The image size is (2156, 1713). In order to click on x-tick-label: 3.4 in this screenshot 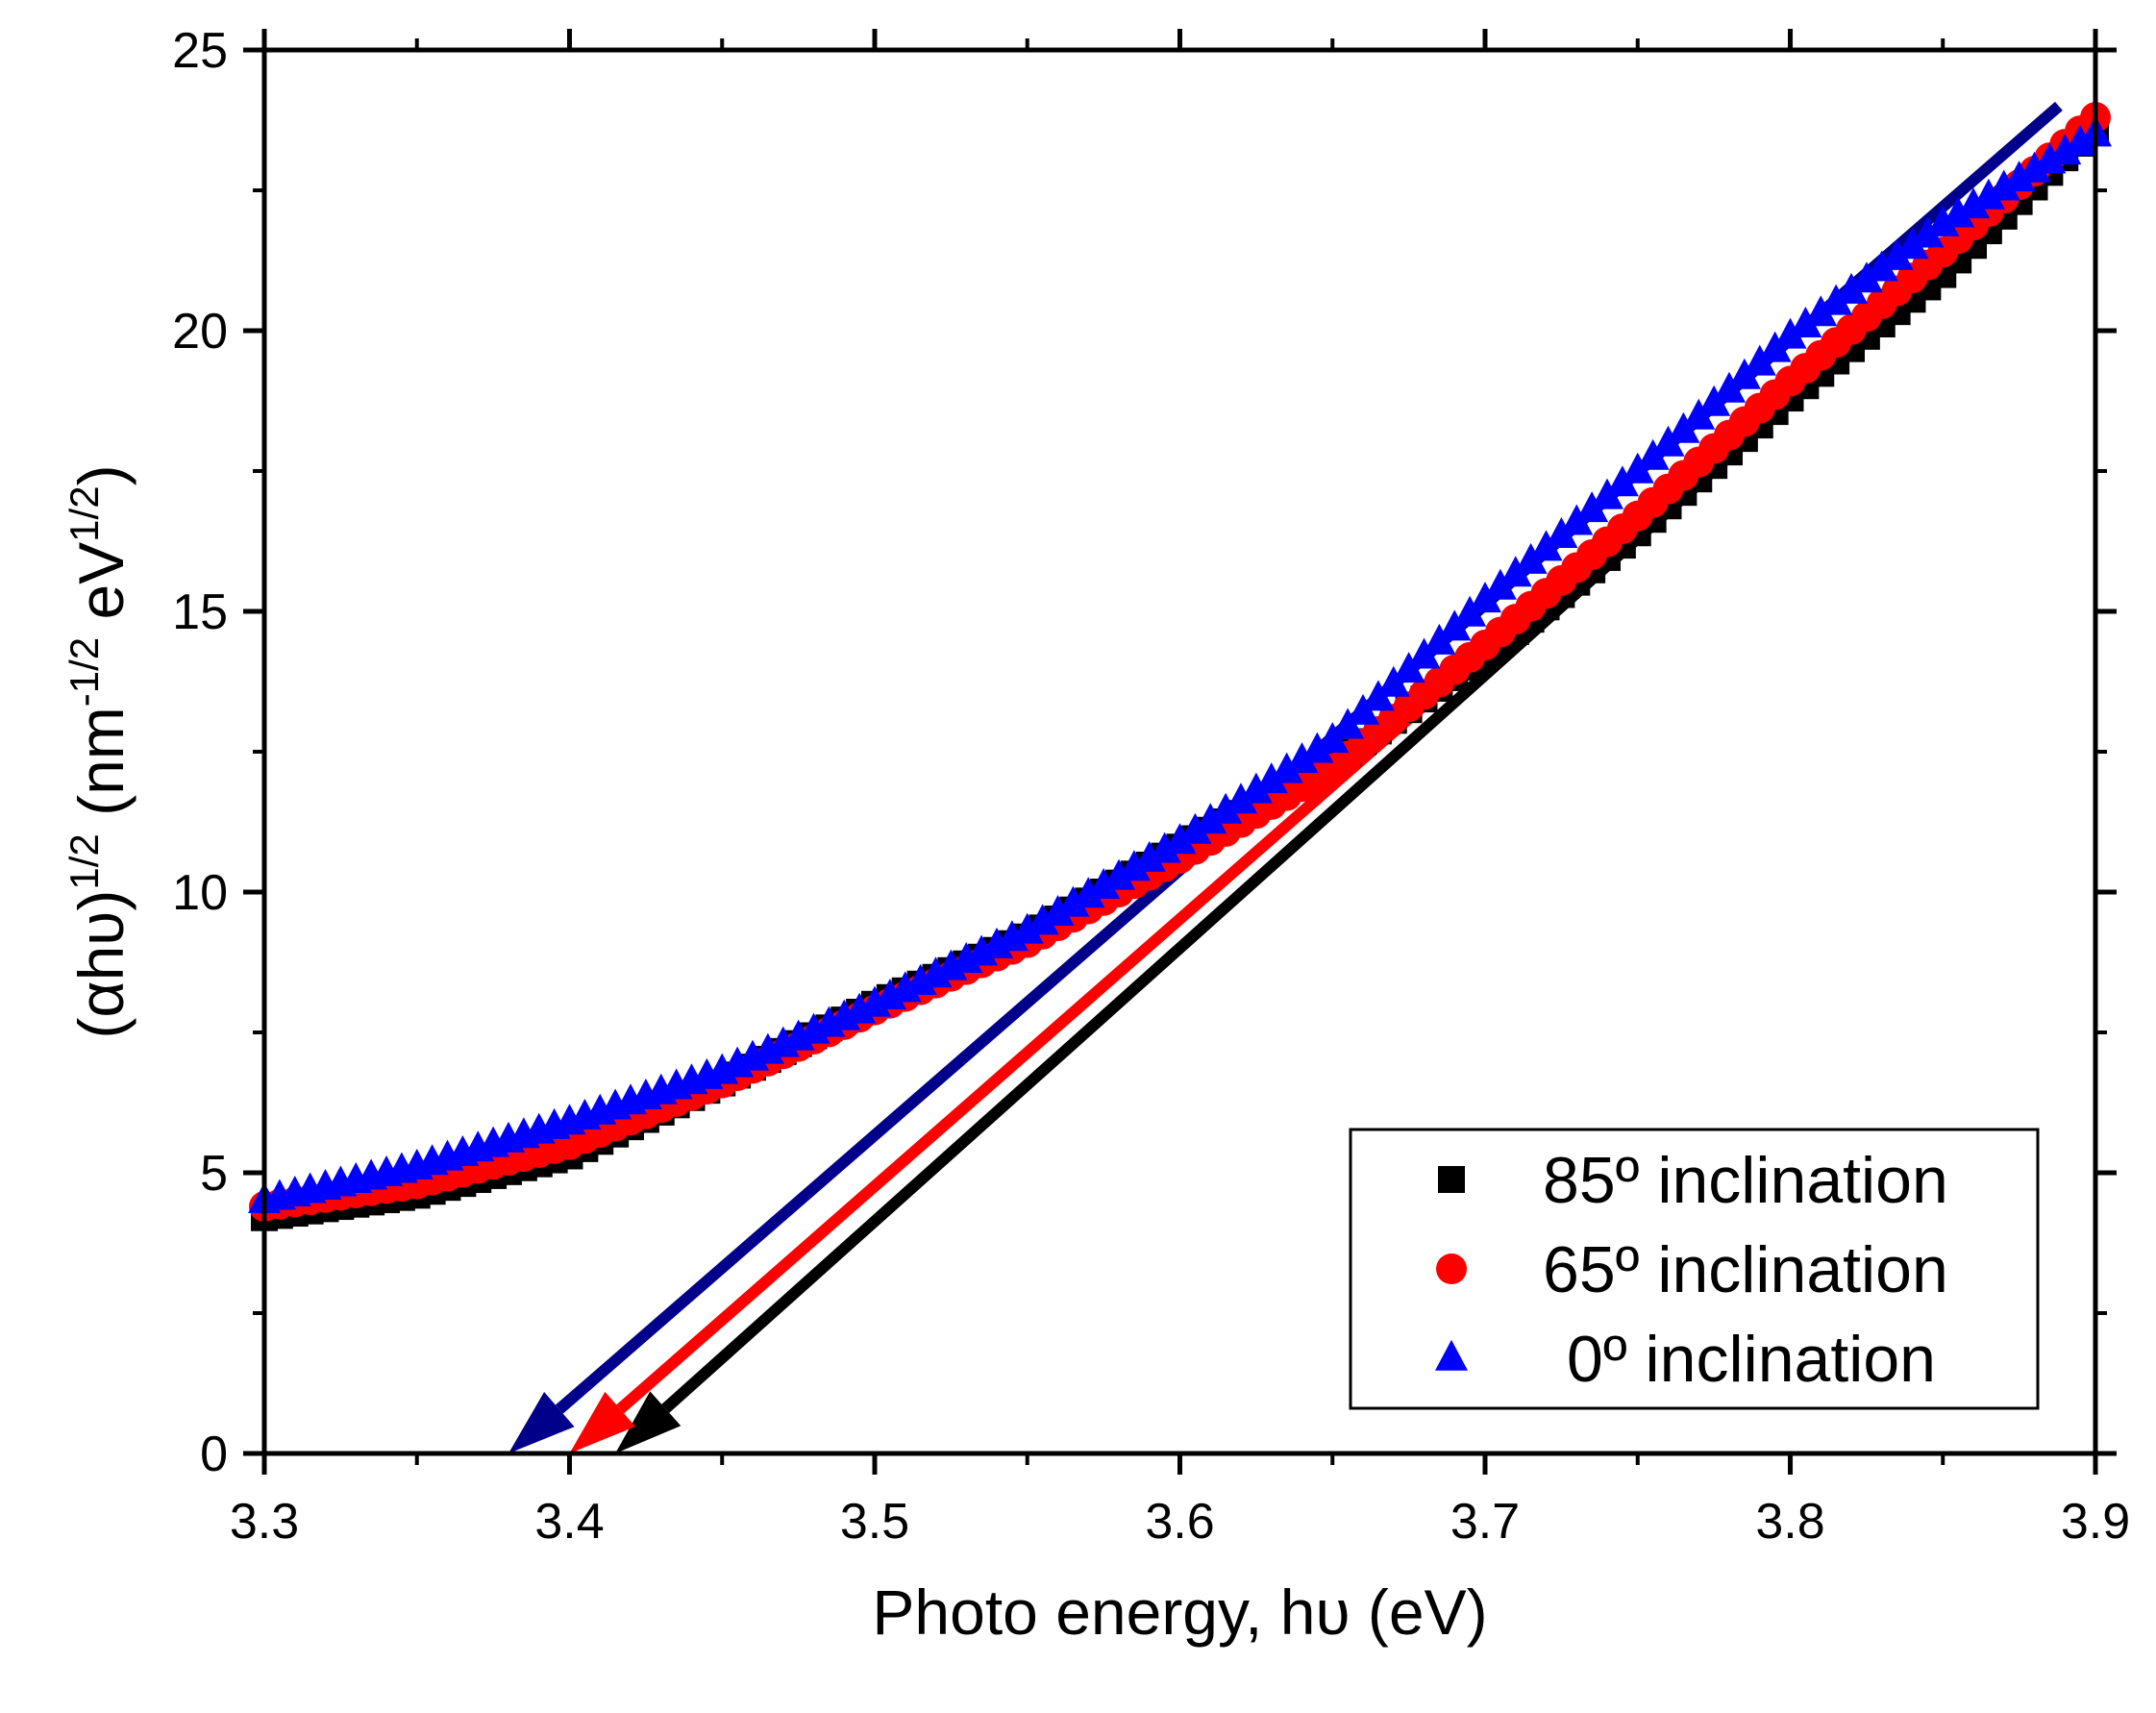, I will do `click(569, 1522)`.